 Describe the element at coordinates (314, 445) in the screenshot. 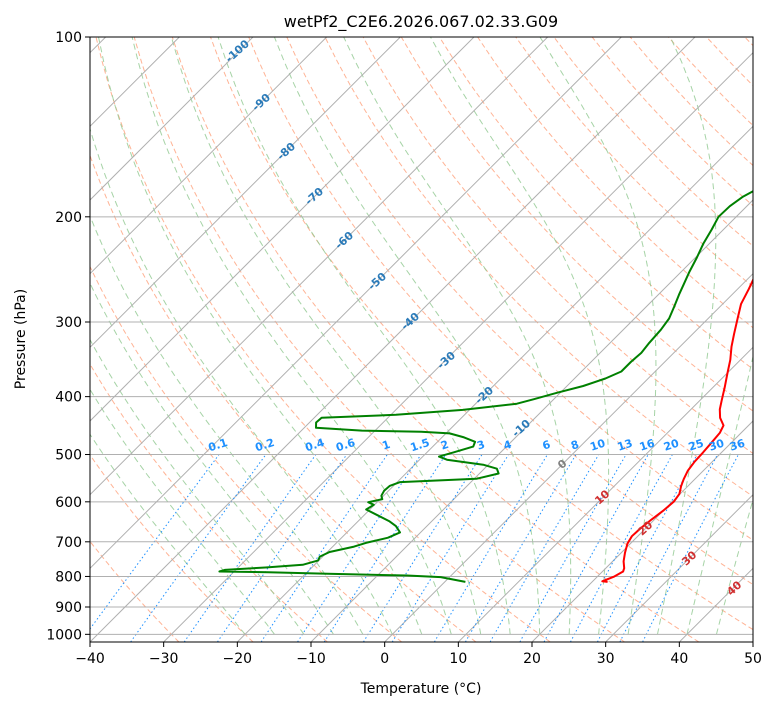

I see `mixing-ratio-label: 0.4` at that location.